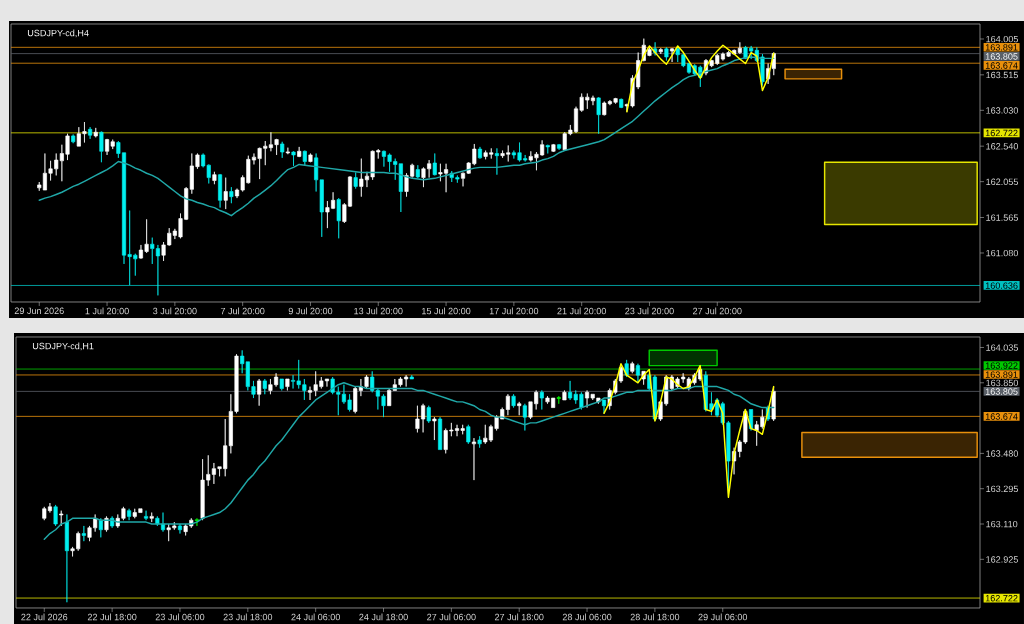 The image size is (1024, 624). I want to click on x-tick-label: 7 Jul 20:00, so click(242, 311).